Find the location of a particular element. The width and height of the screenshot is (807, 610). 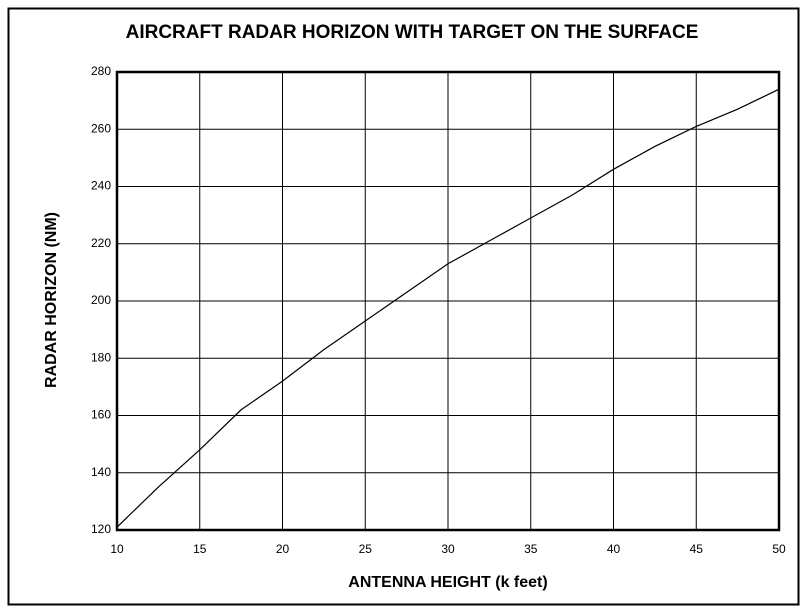

y-tick-label: 180 is located at coordinates (101, 357).